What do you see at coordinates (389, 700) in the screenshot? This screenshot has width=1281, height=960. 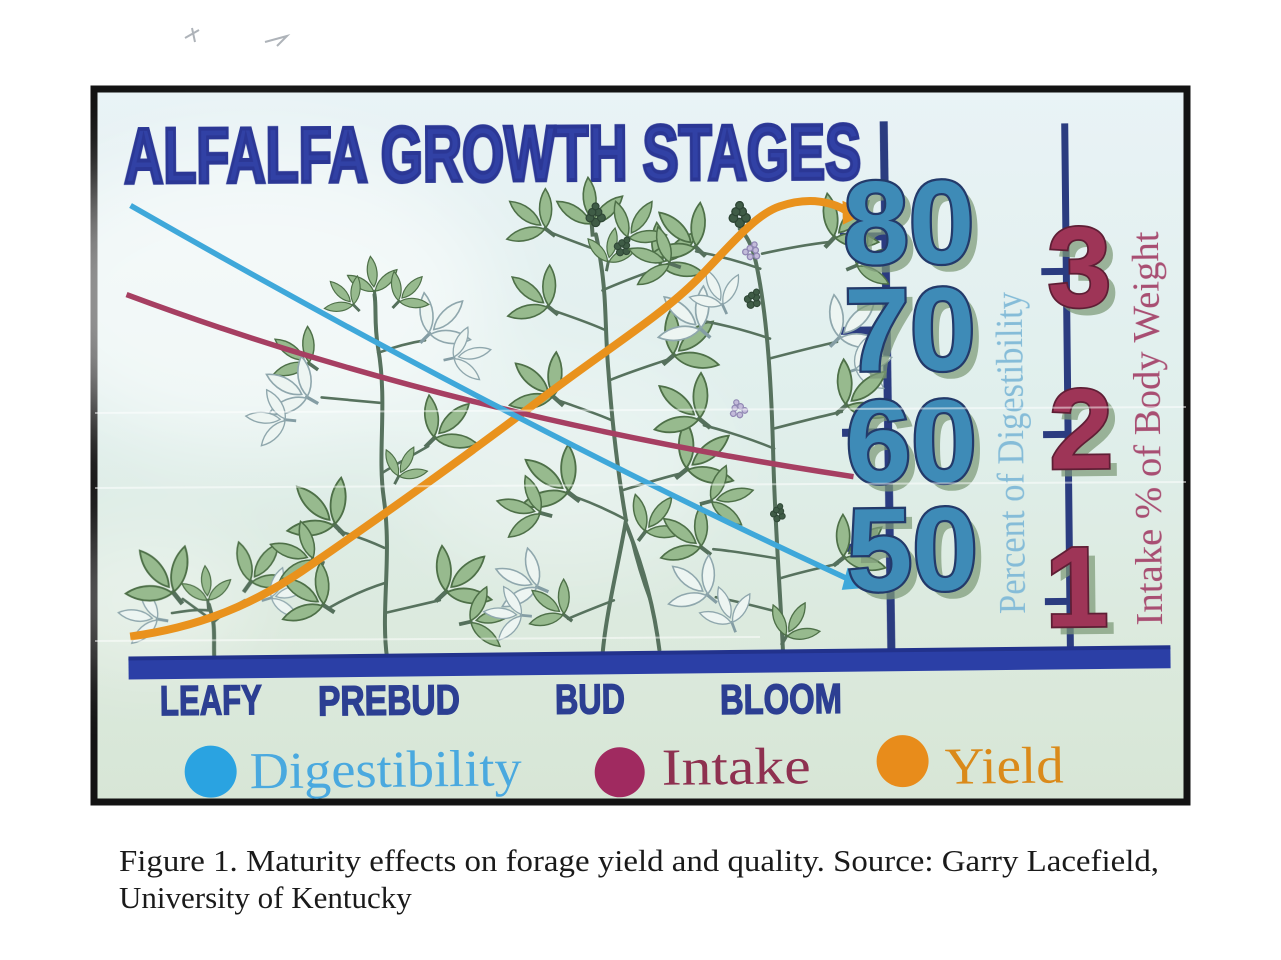 I see `svg-text: PREBUD` at bounding box center [389, 700].